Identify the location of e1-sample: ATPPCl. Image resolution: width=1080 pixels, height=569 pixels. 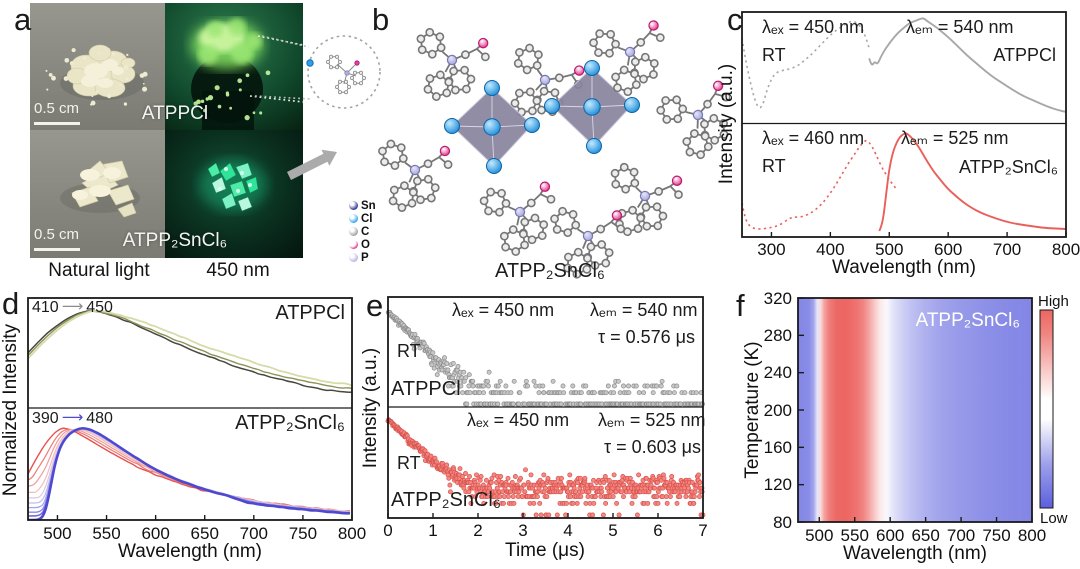
(426, 389).